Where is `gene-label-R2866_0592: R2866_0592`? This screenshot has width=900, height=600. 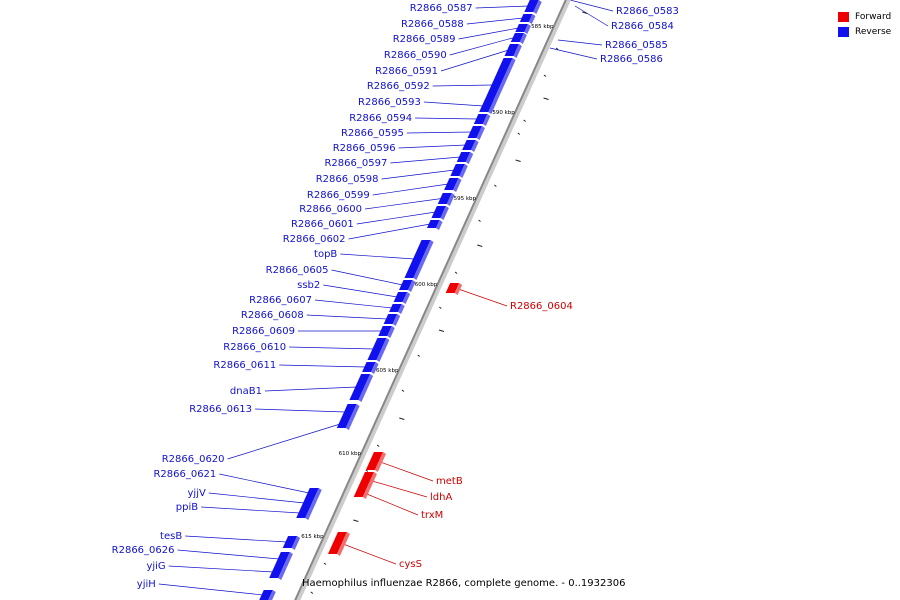 gene-label-R2866_0592: R2866_0592 is located at coordinates (398, 86).